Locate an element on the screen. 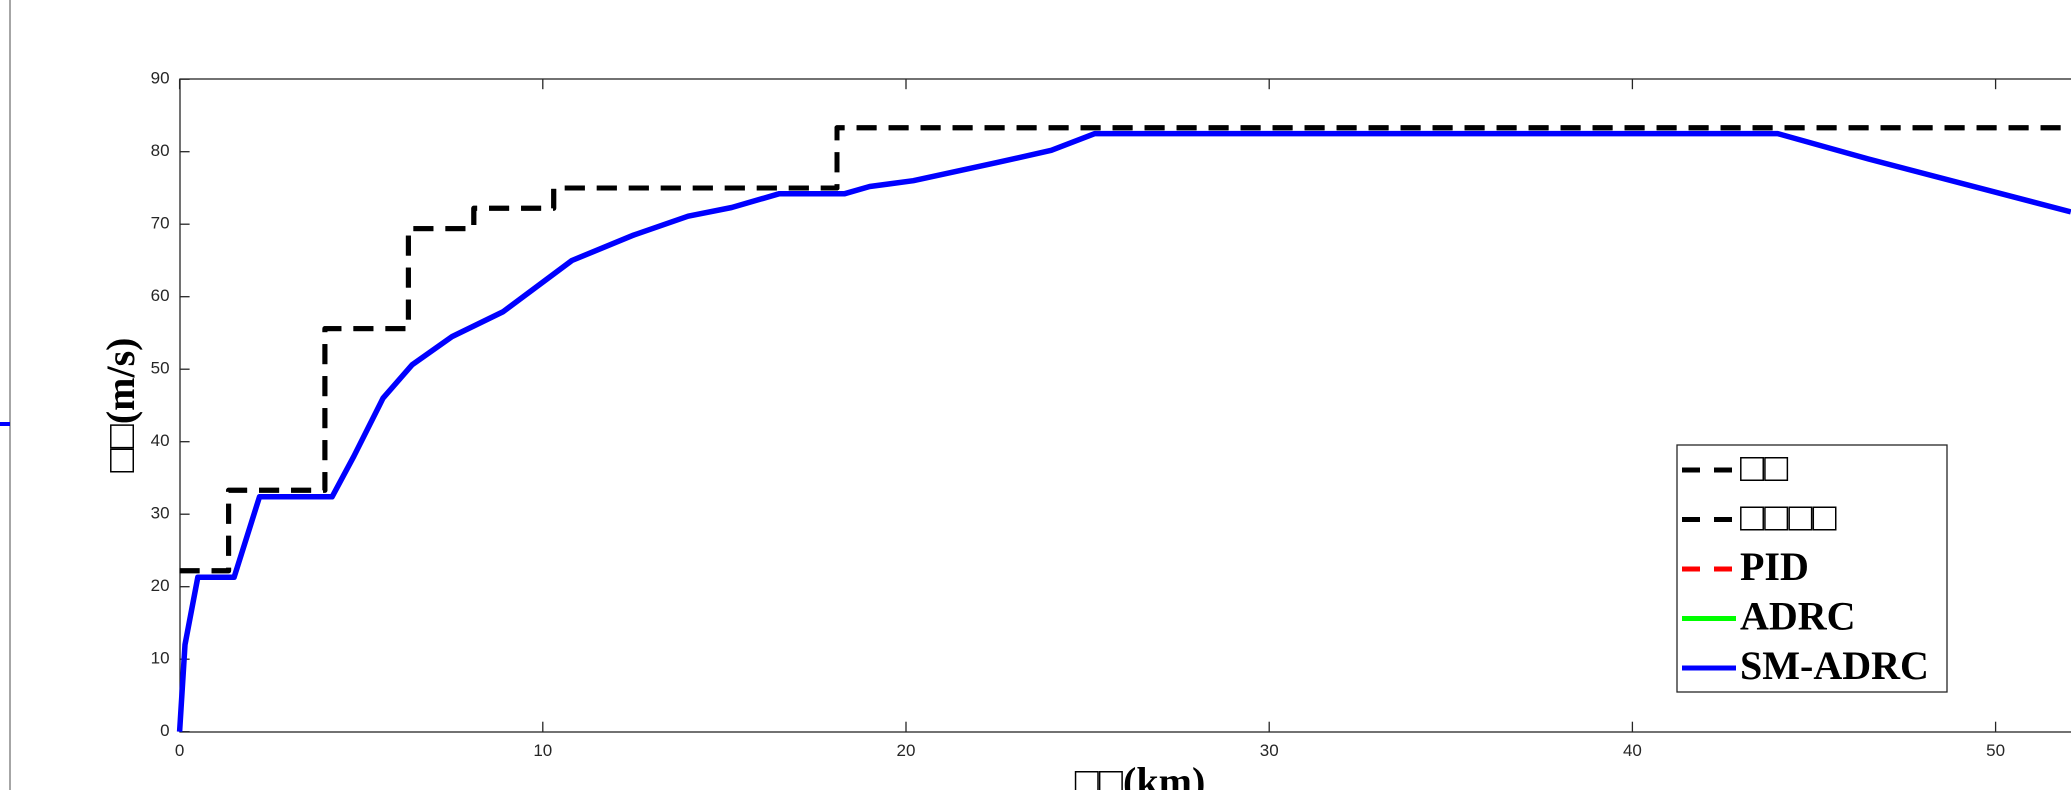 Image resolution: width=2071 pixels, height=790 pixels. legend-label: □□□□ is located at coordinates (1788, 517).